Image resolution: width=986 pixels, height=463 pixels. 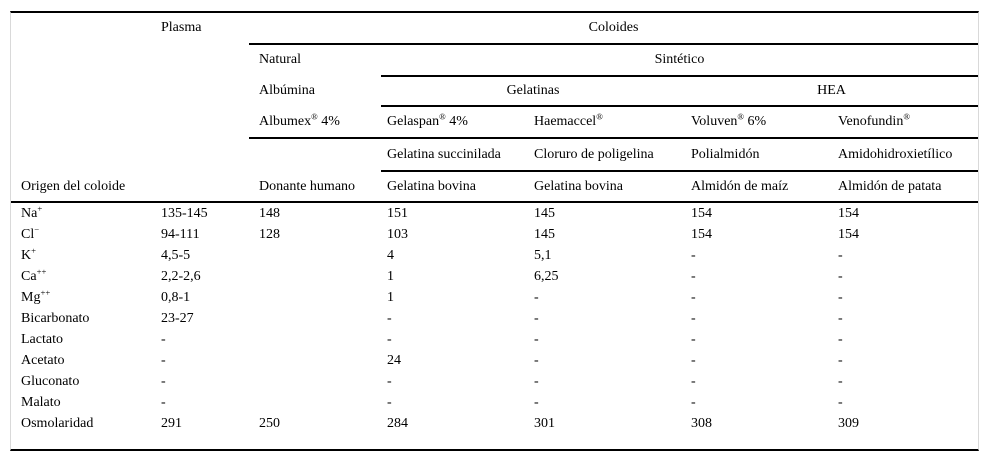 I want to click on table-row: Lactato - - - - -, so click(x=494, y=339).